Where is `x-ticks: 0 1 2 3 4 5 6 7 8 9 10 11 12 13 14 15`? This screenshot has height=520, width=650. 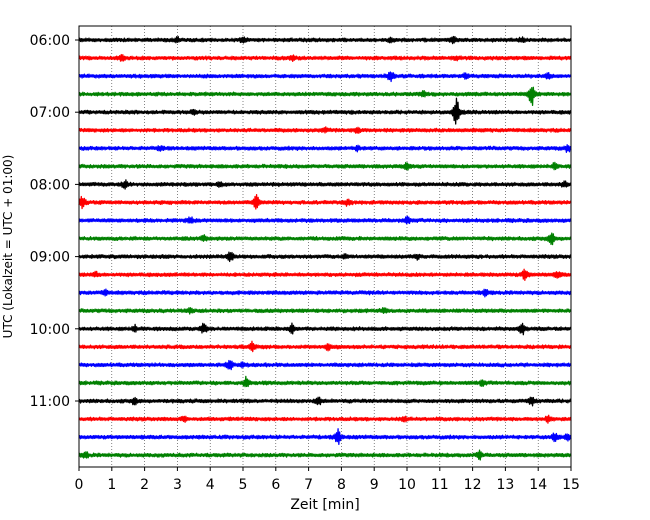
x-ticks: 0 1 2 3 4 5 6 7 8 9 10 11 12 13 14 15 is located at coordinates (327, 480).